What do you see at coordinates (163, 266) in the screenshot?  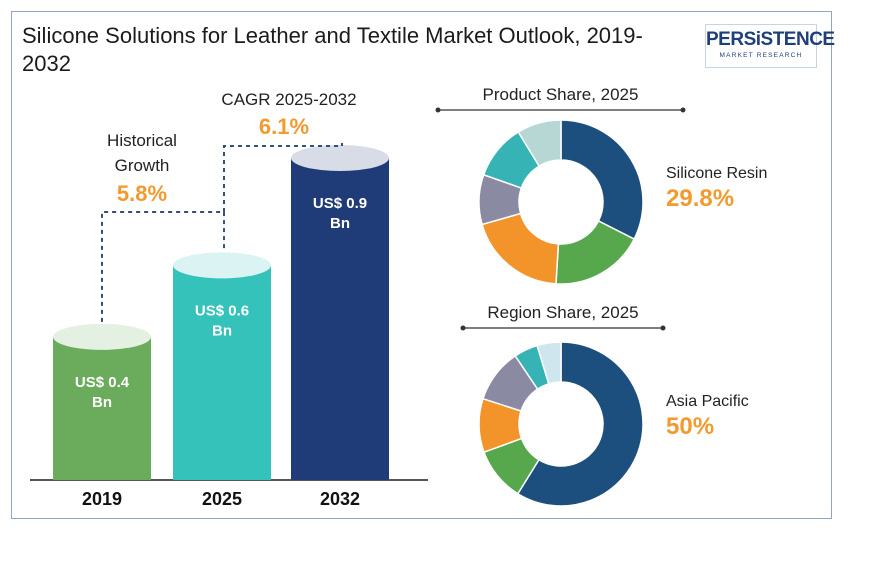 I see `historical-connector` at bounding box center [163, 266].